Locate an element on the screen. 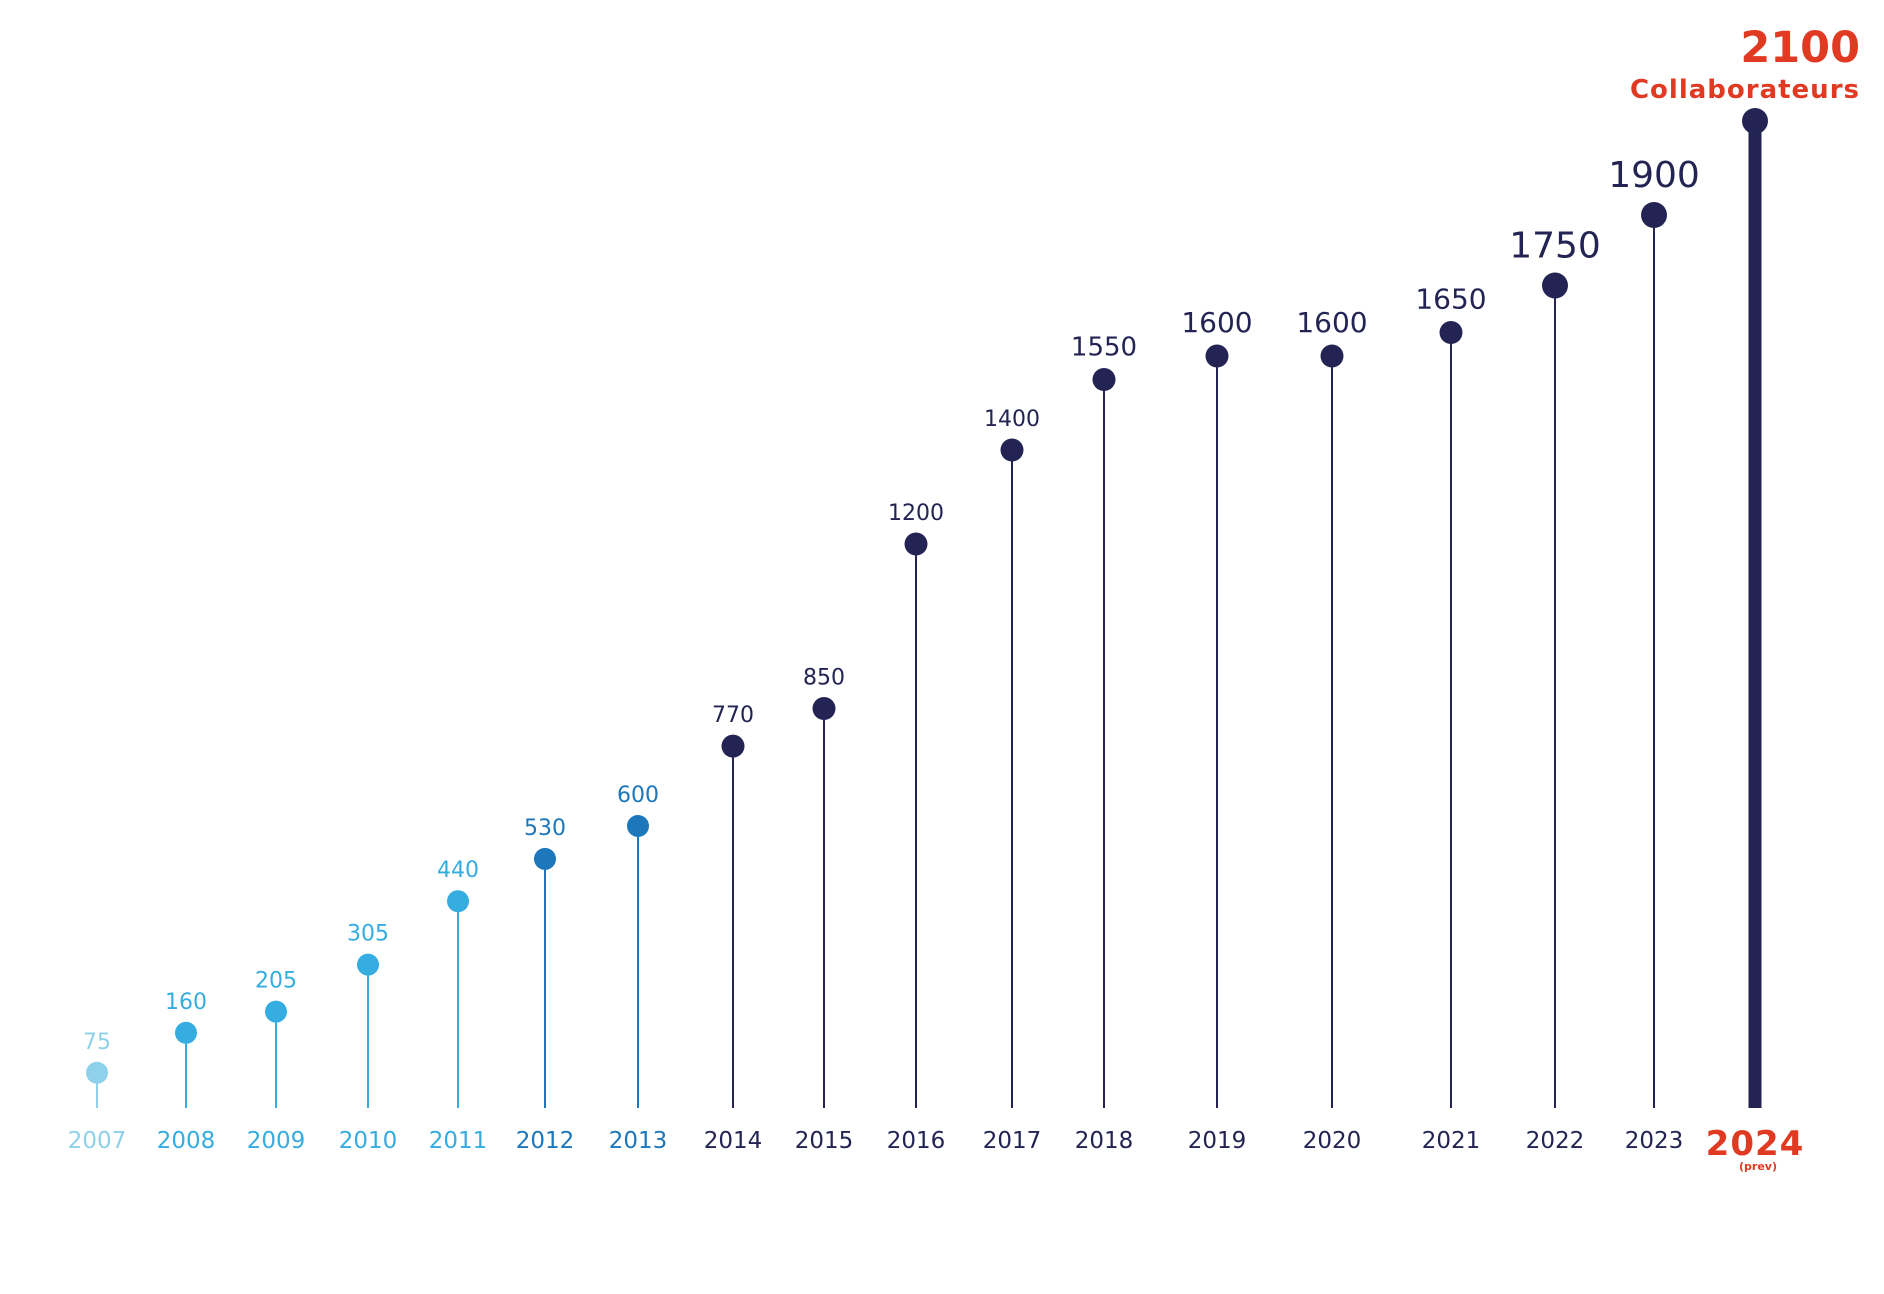 This screenshot has height=1294, width=1884. year-label-2023: 2023 is located at coordinates (1654, 1141).